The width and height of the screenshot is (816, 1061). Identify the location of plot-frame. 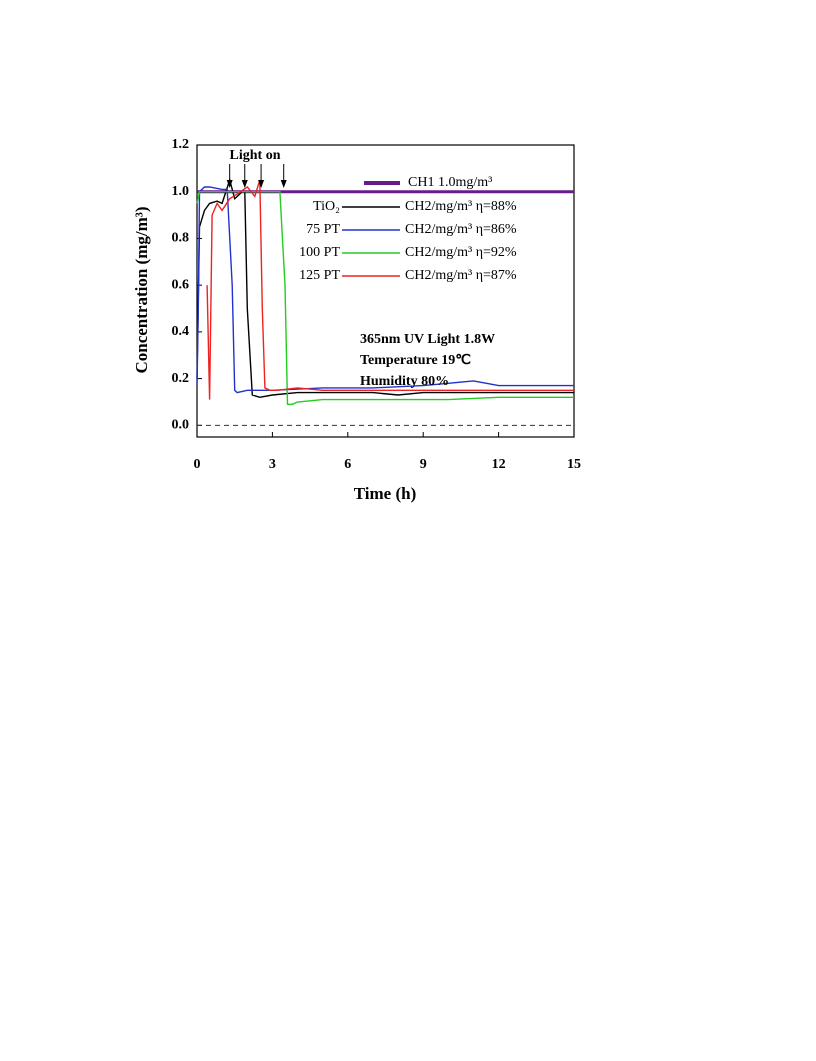
(385, 291).